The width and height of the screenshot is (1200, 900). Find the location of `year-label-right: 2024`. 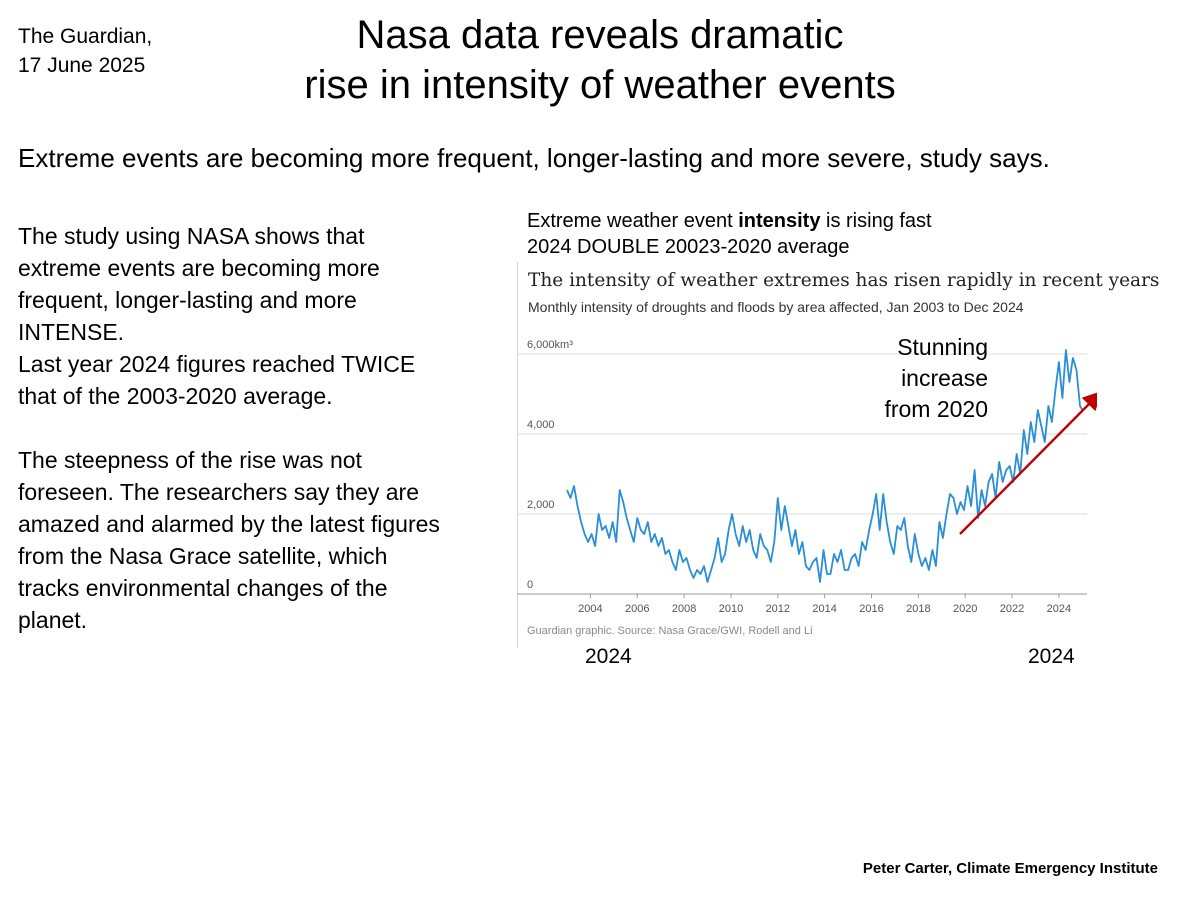

year-label-right: 2024 is located at coordinates (1051, 656).